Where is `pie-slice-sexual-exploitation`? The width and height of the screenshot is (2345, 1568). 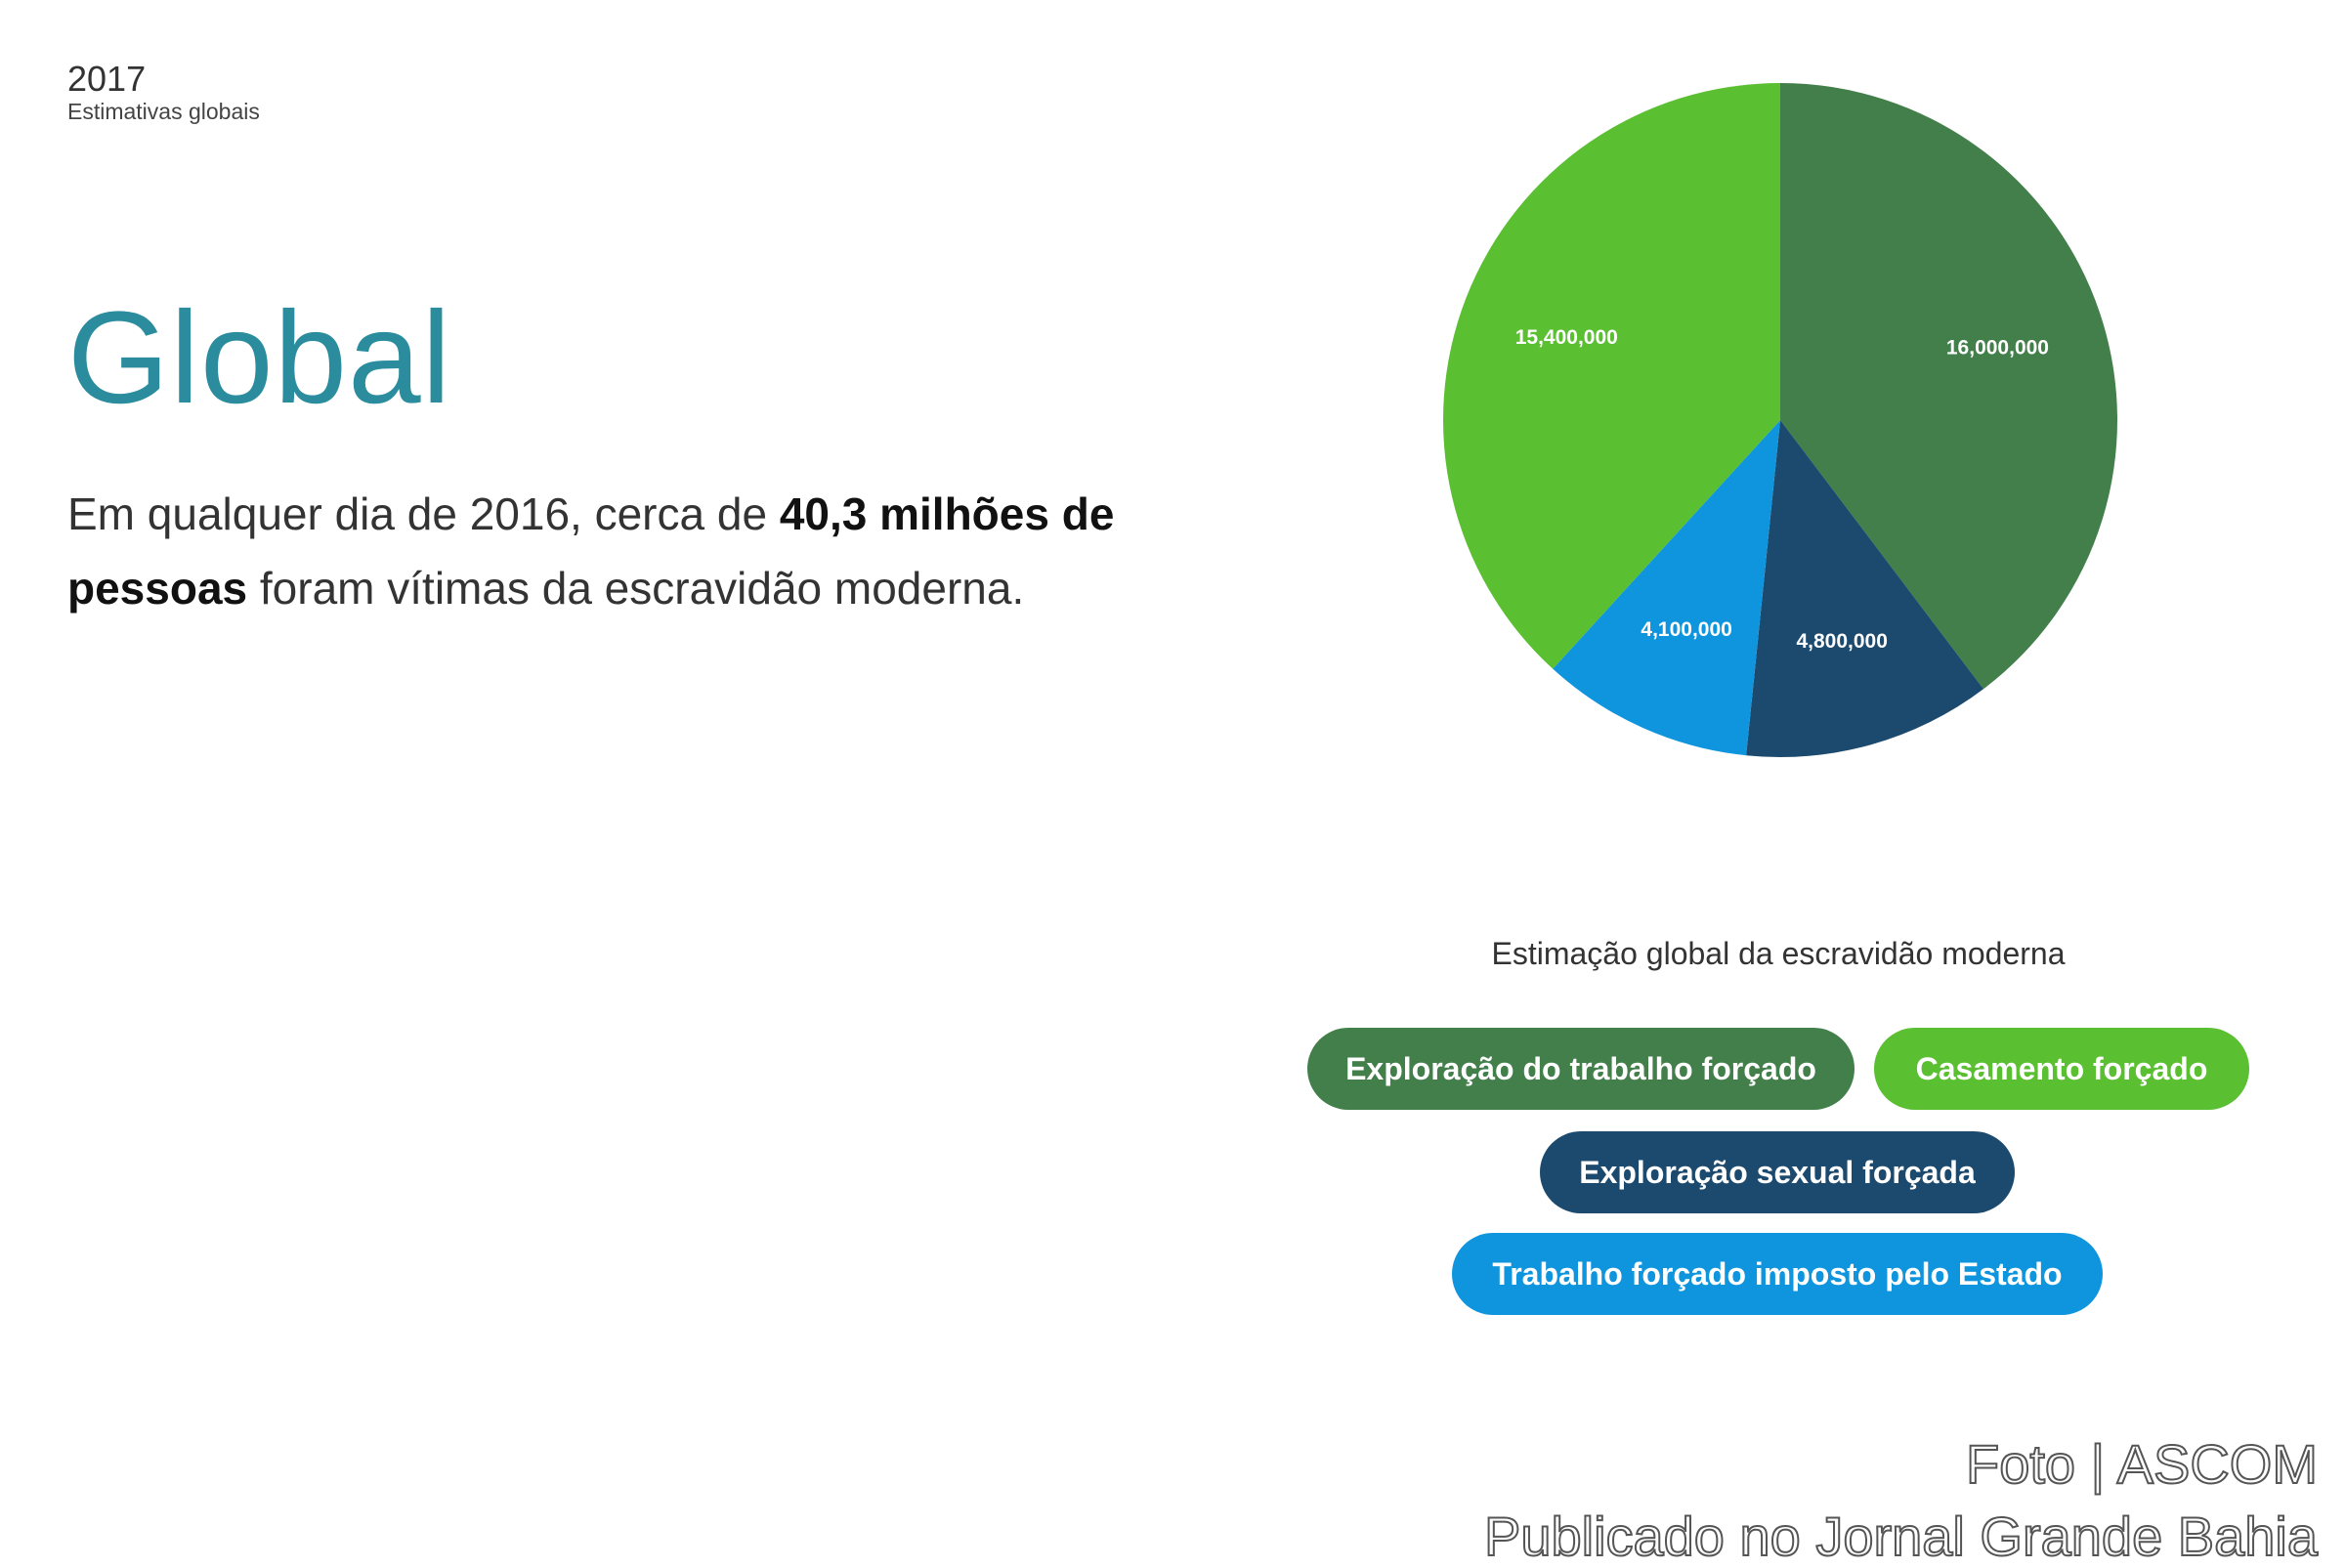 pie-slice-sexual-exploitation is located at coordinates (1864, 588).